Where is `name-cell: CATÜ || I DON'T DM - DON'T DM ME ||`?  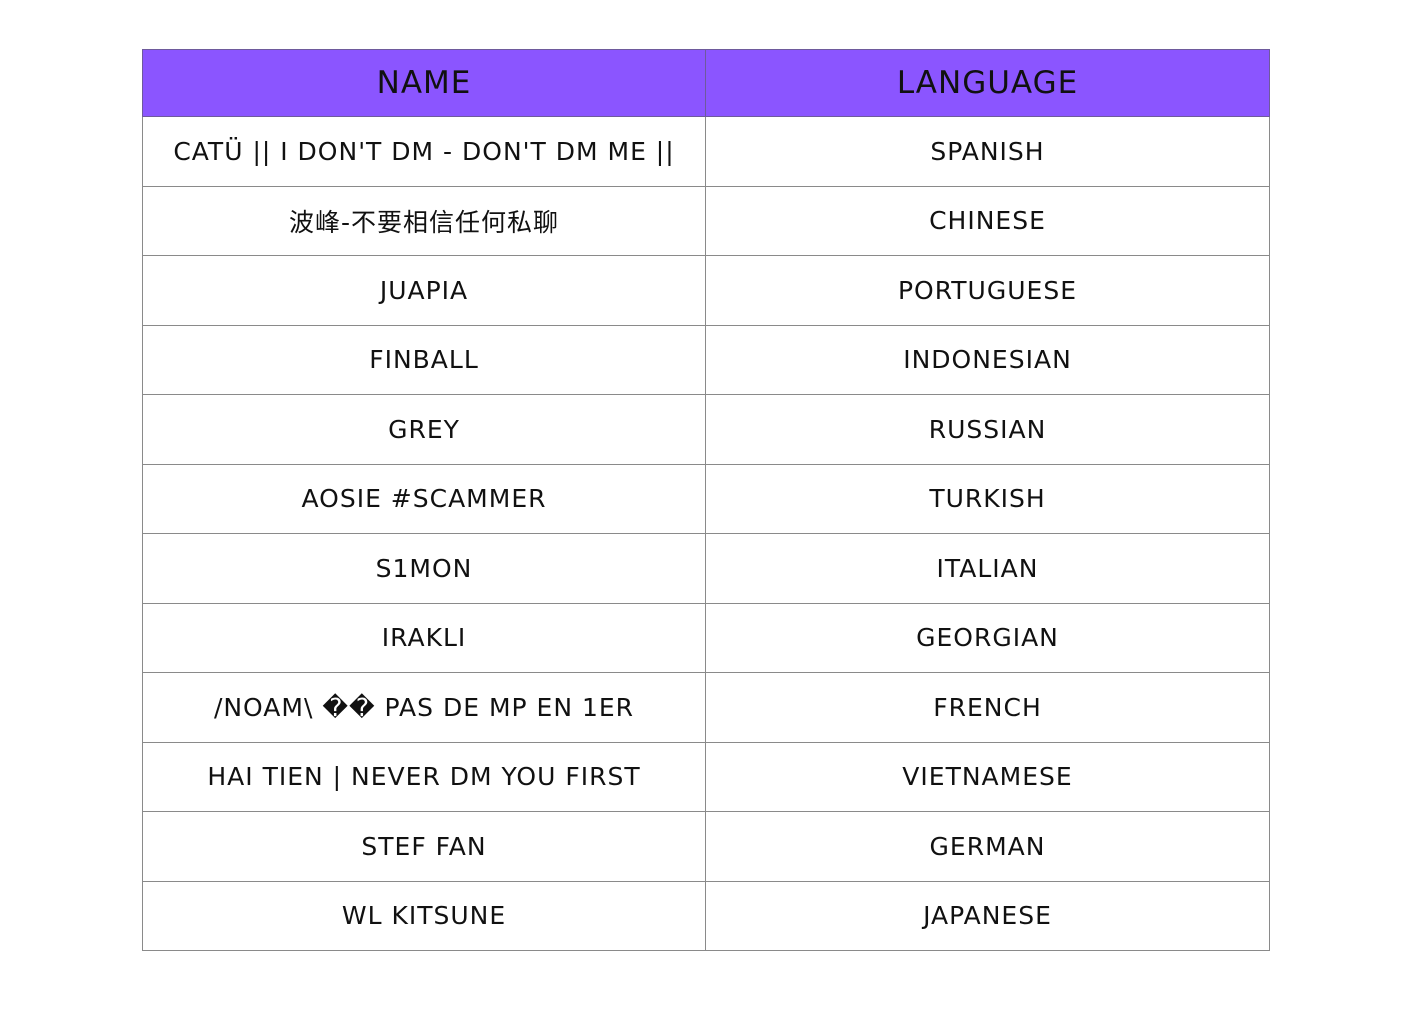
name-cell: CATÜ || I DON'T DM - DON'T DM ME || is located at coordinates (424, 151).